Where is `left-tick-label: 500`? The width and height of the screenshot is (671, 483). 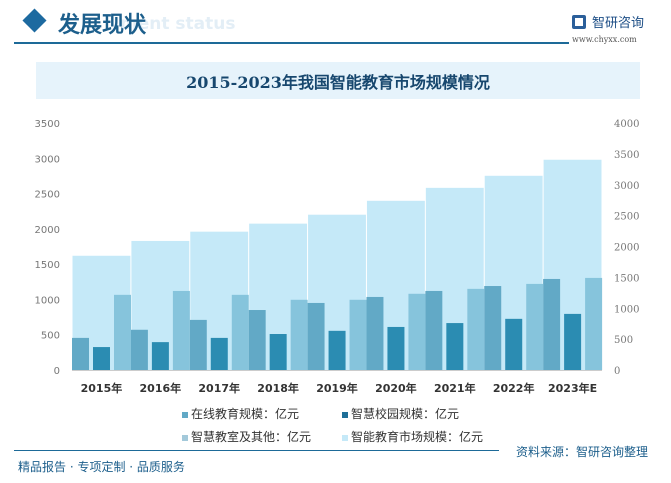 left-tick-label: 500 is located at coordinates (50, 336).